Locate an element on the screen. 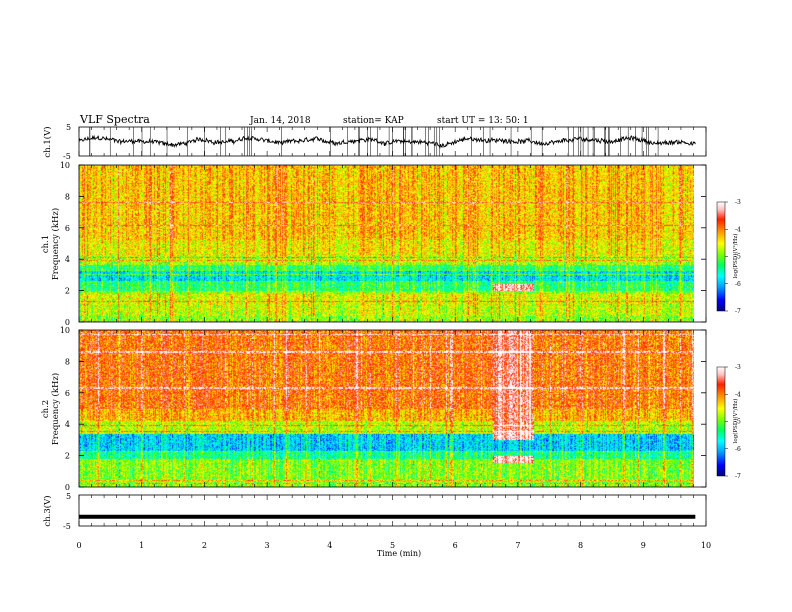 The height and width of the screenshot is (612, 792). ch1-spec-ylabel-channel: ch.1 is located at coordinates (46, 244).